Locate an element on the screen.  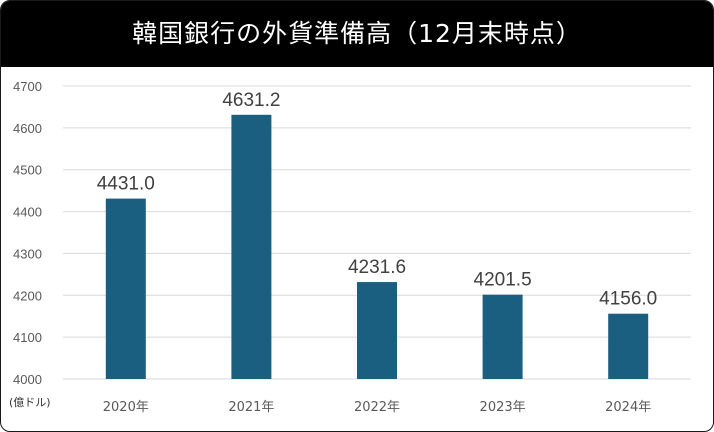
chart-title: 韓国銀行の外貨準備高（12月末時点） is located at coordinates (357, 33).